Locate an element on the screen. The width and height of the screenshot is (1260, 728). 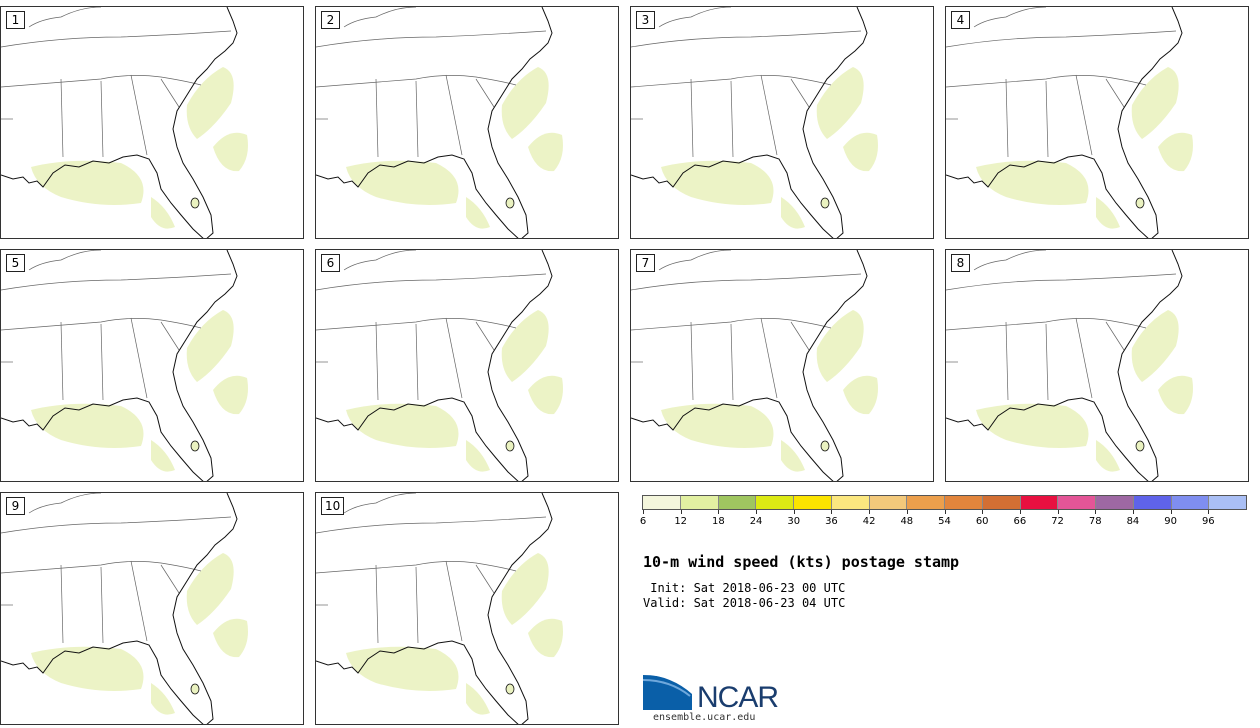
member-panel-8: 8 is located at coordinates (1097, 365).